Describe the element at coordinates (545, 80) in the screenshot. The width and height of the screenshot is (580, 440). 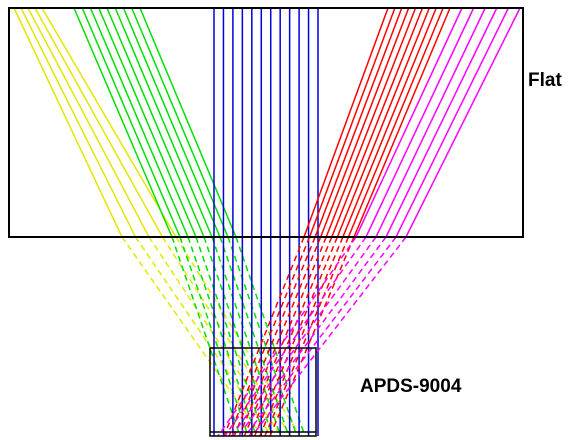
I see `flat-label: Flat` at that location.